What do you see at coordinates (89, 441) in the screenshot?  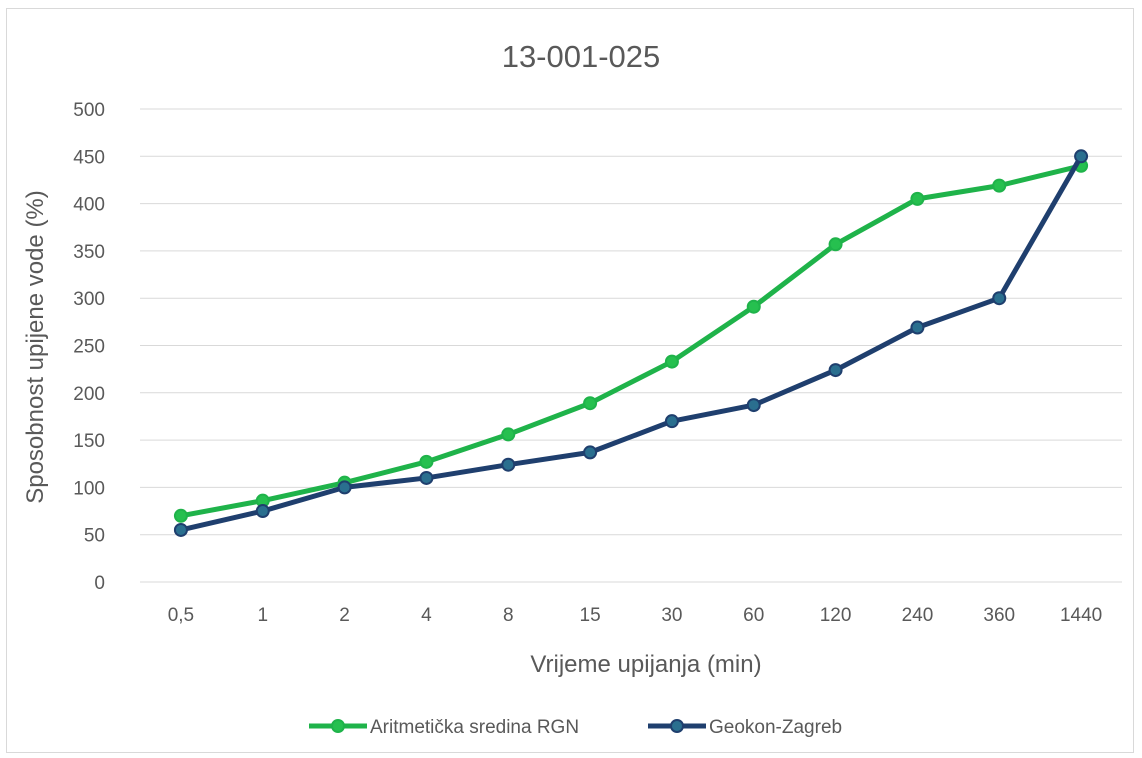 I see `y-tick-label: 150` at bounding box center [89, 441].